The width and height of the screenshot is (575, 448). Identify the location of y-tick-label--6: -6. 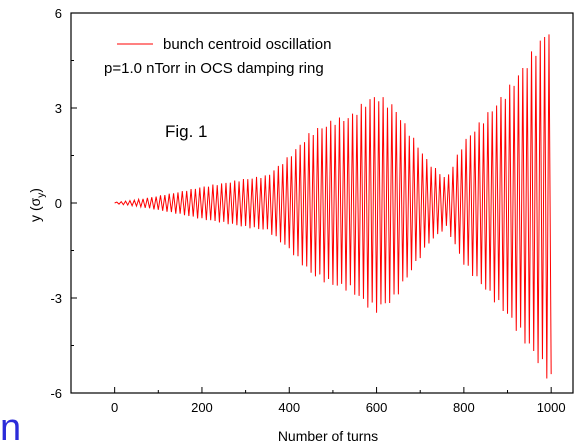
(56, 393).